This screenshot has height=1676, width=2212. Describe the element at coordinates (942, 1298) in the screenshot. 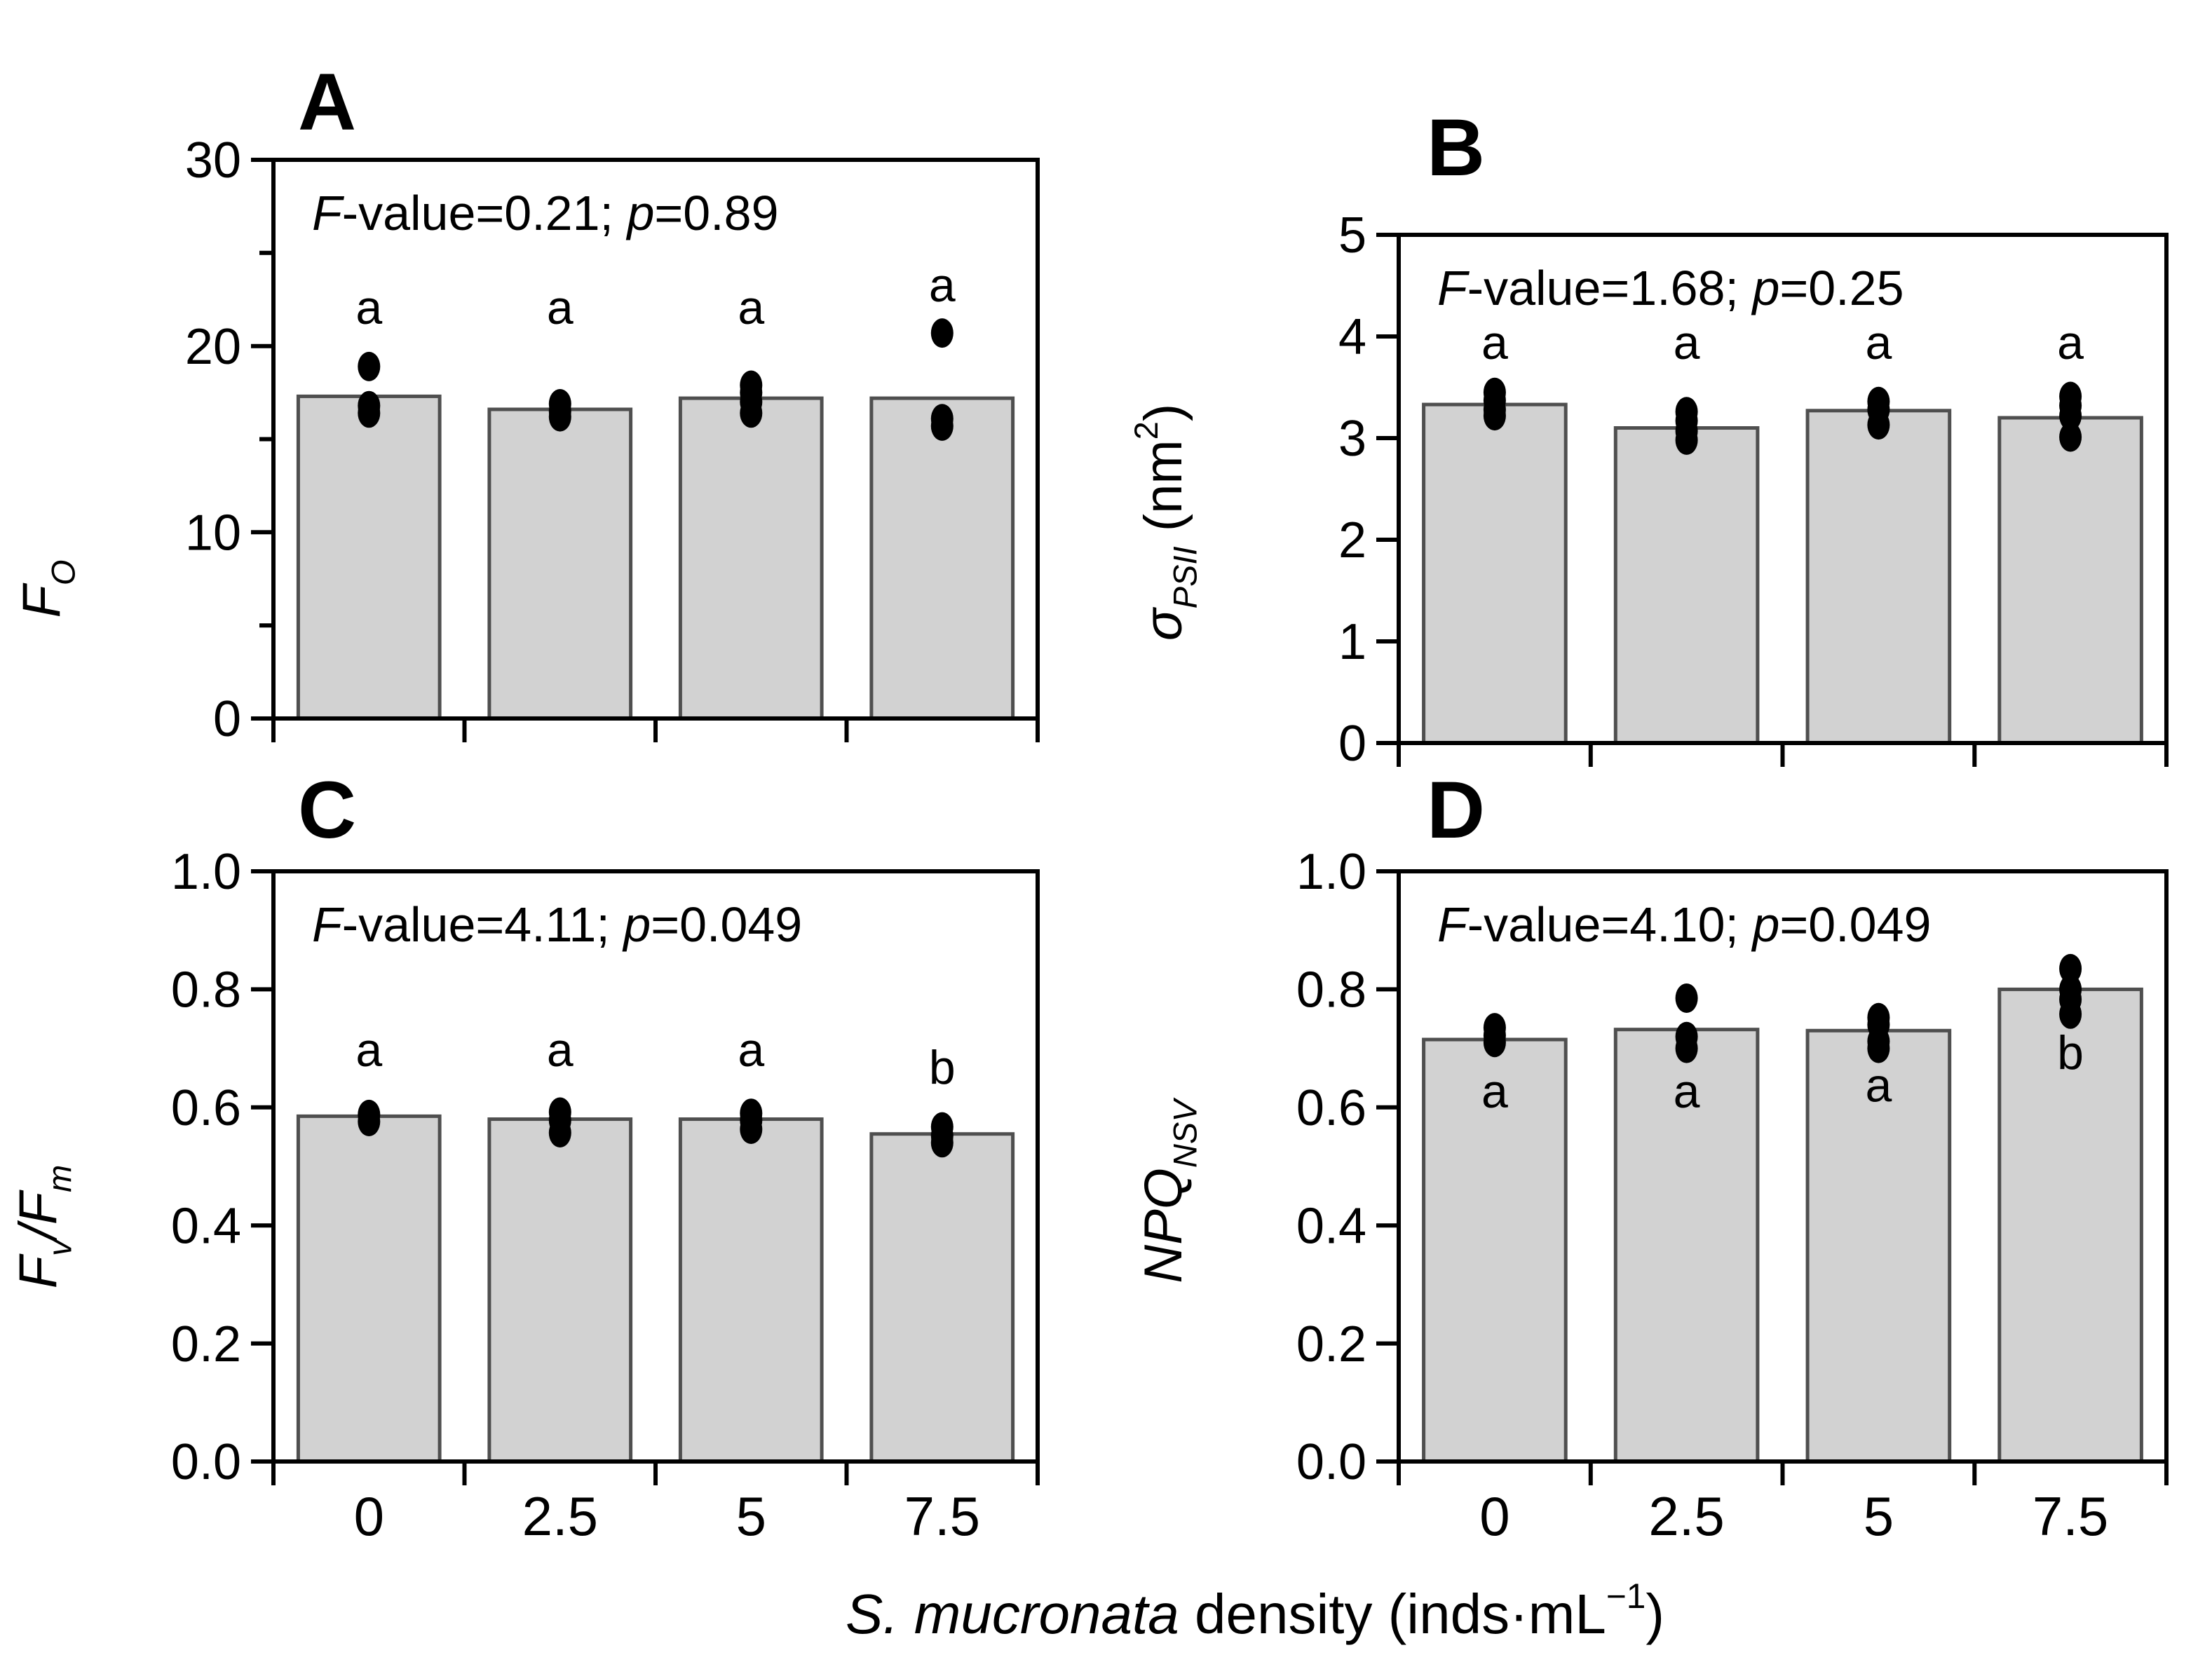

I see `bar-C-7.5` at that location.